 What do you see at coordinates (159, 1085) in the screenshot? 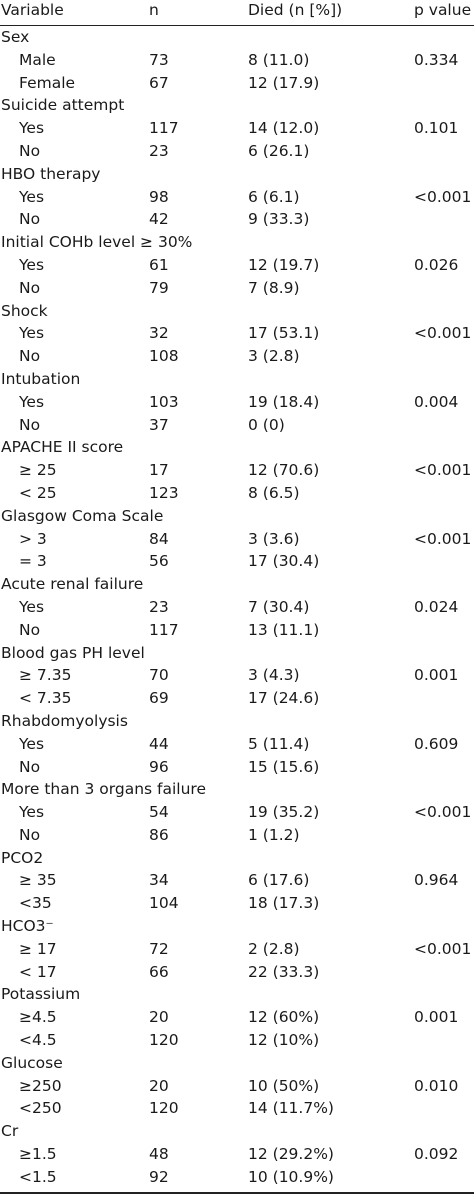
I see `n-cell: 20` at bounding box center [159, 1085].